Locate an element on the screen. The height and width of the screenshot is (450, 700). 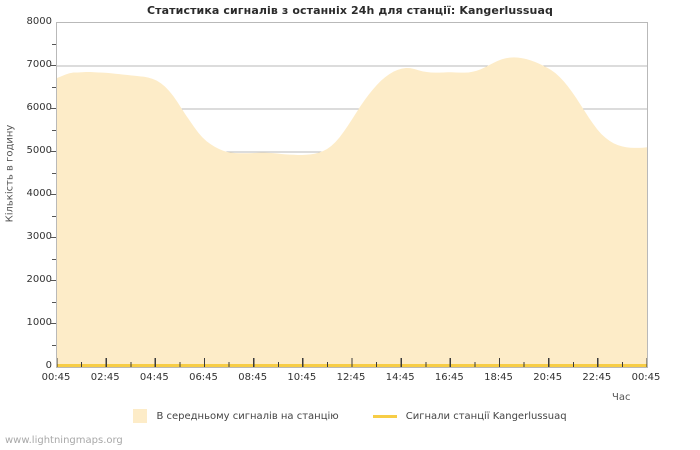
area-swatch-icon is located at coordinates (140, 416).